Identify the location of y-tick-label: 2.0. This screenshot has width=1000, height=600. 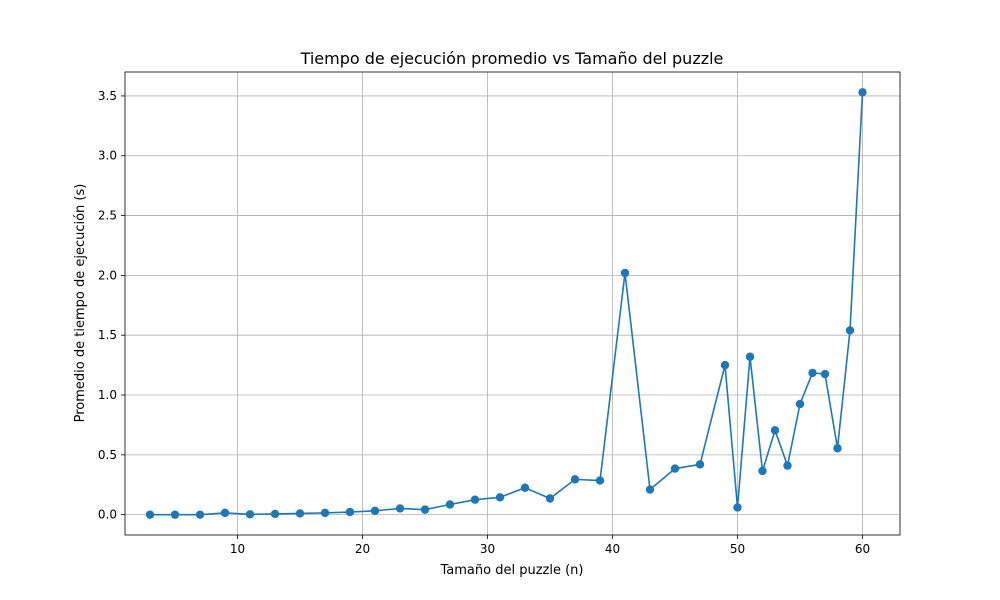
(107, 275).